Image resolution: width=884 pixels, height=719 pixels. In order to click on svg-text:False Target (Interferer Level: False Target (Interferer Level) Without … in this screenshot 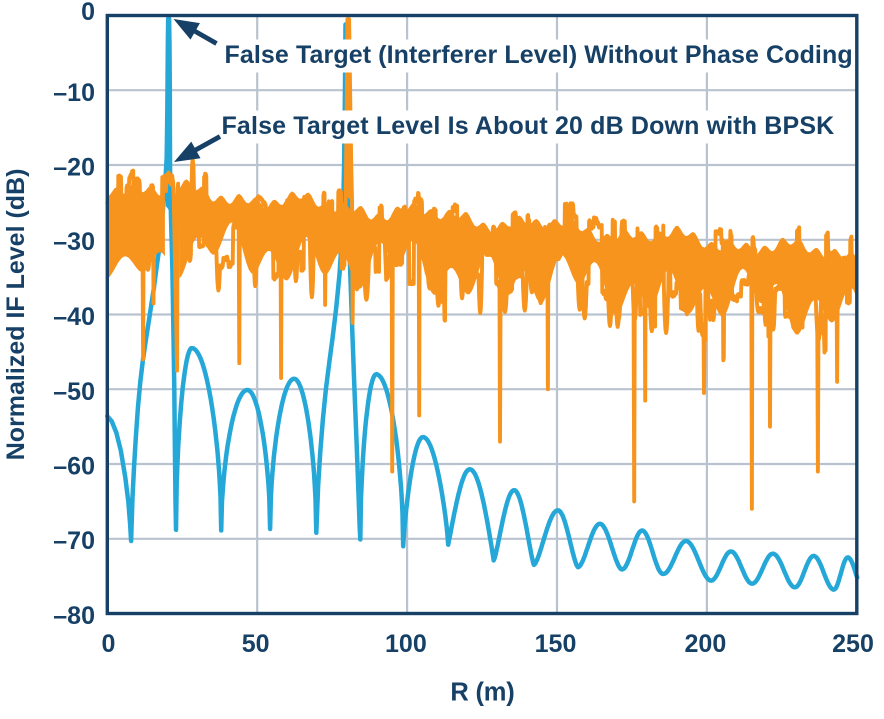, I will do `click(539, 55)`.